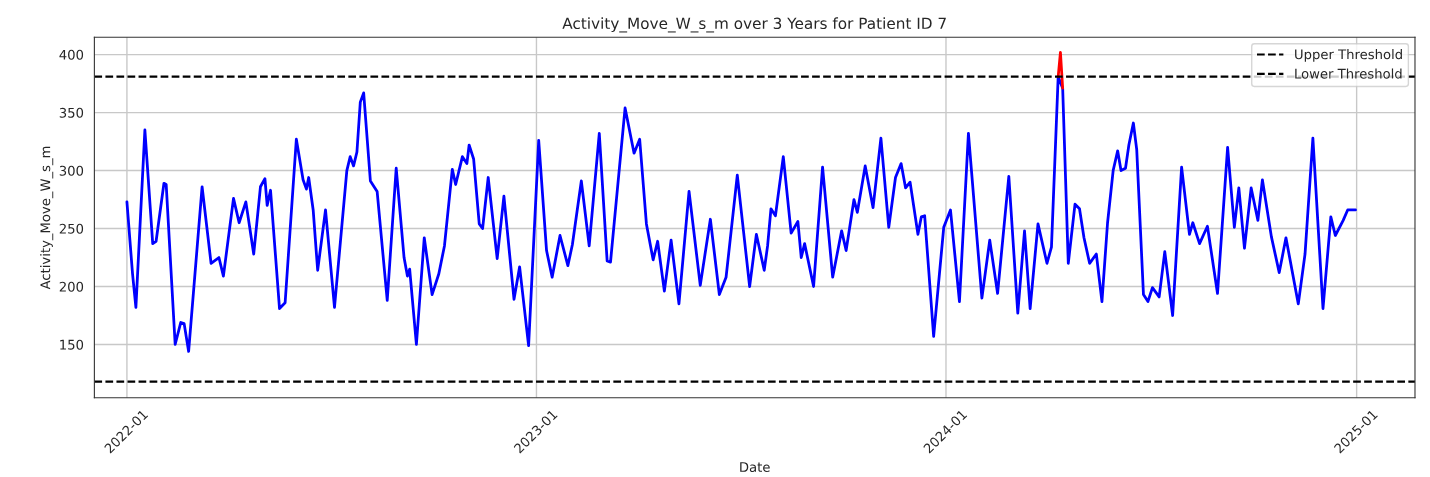  I want to click on y-tick-label: 300, so click(71, 170).